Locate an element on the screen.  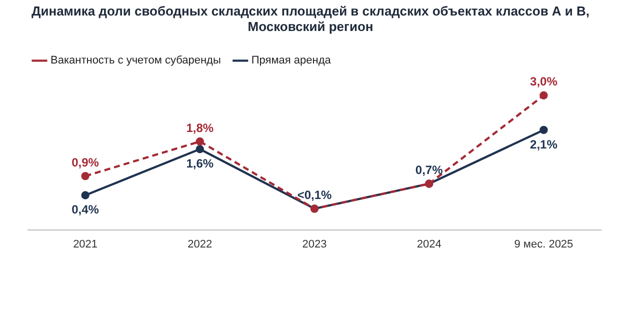
data-label: 0,7% is located at coordinates (429, 170).